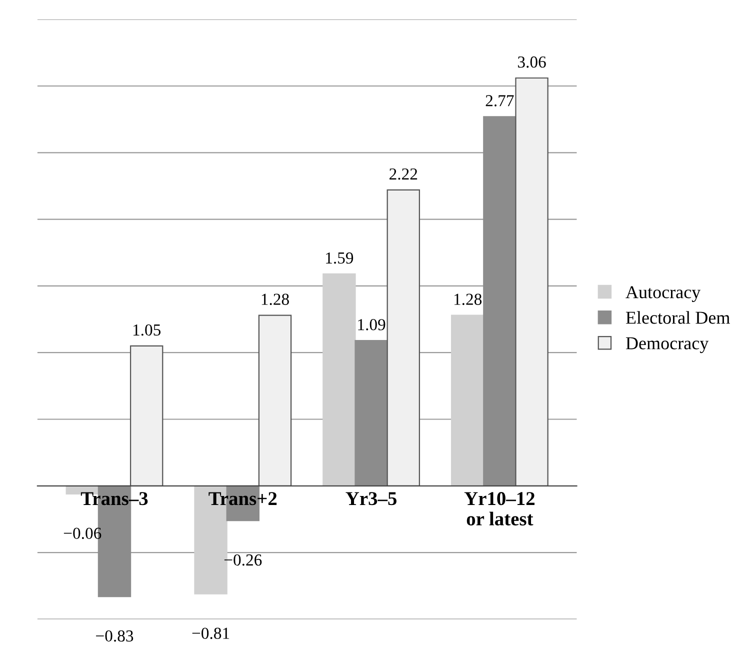  What do you see at coordinates (532, 62) in the screenshot?
I see `data-label: 3.06` at bounding box center [532, 62].